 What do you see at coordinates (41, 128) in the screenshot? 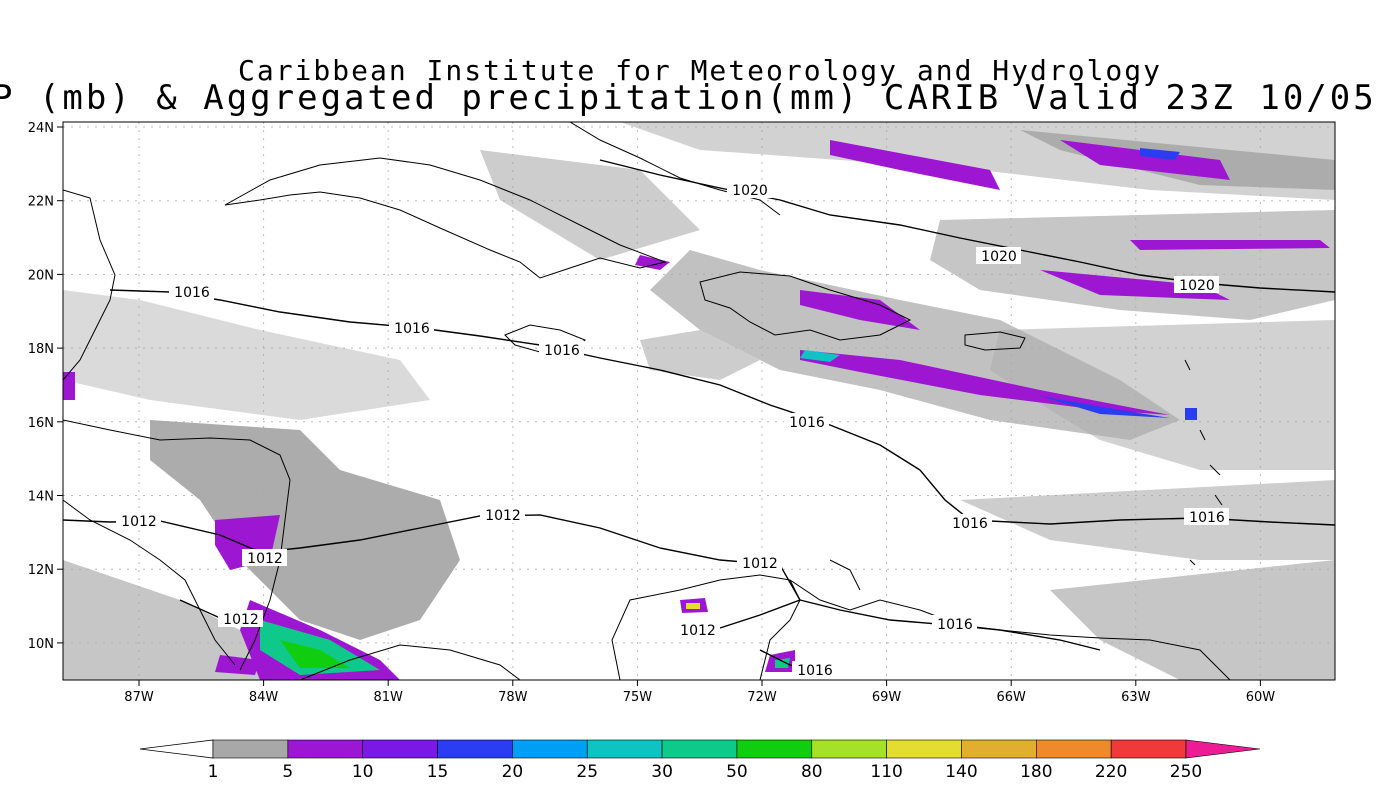
I see `y-tick-label: 24N` at bounding box center [41, 128].